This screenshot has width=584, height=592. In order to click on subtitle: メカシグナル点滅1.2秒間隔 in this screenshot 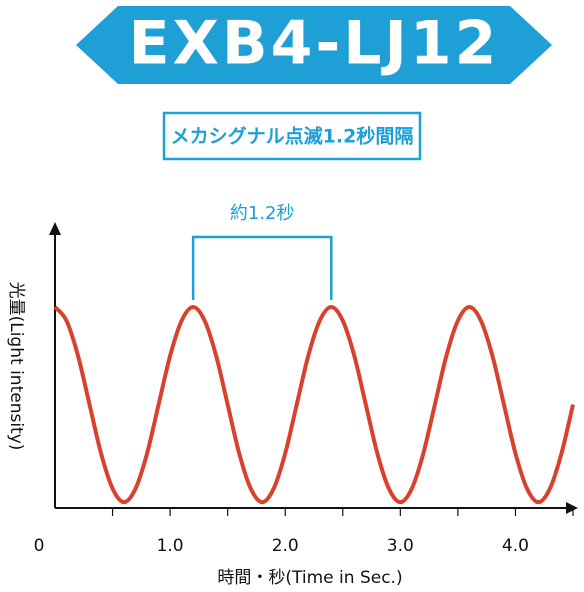, I will do `click(292, 136)`.